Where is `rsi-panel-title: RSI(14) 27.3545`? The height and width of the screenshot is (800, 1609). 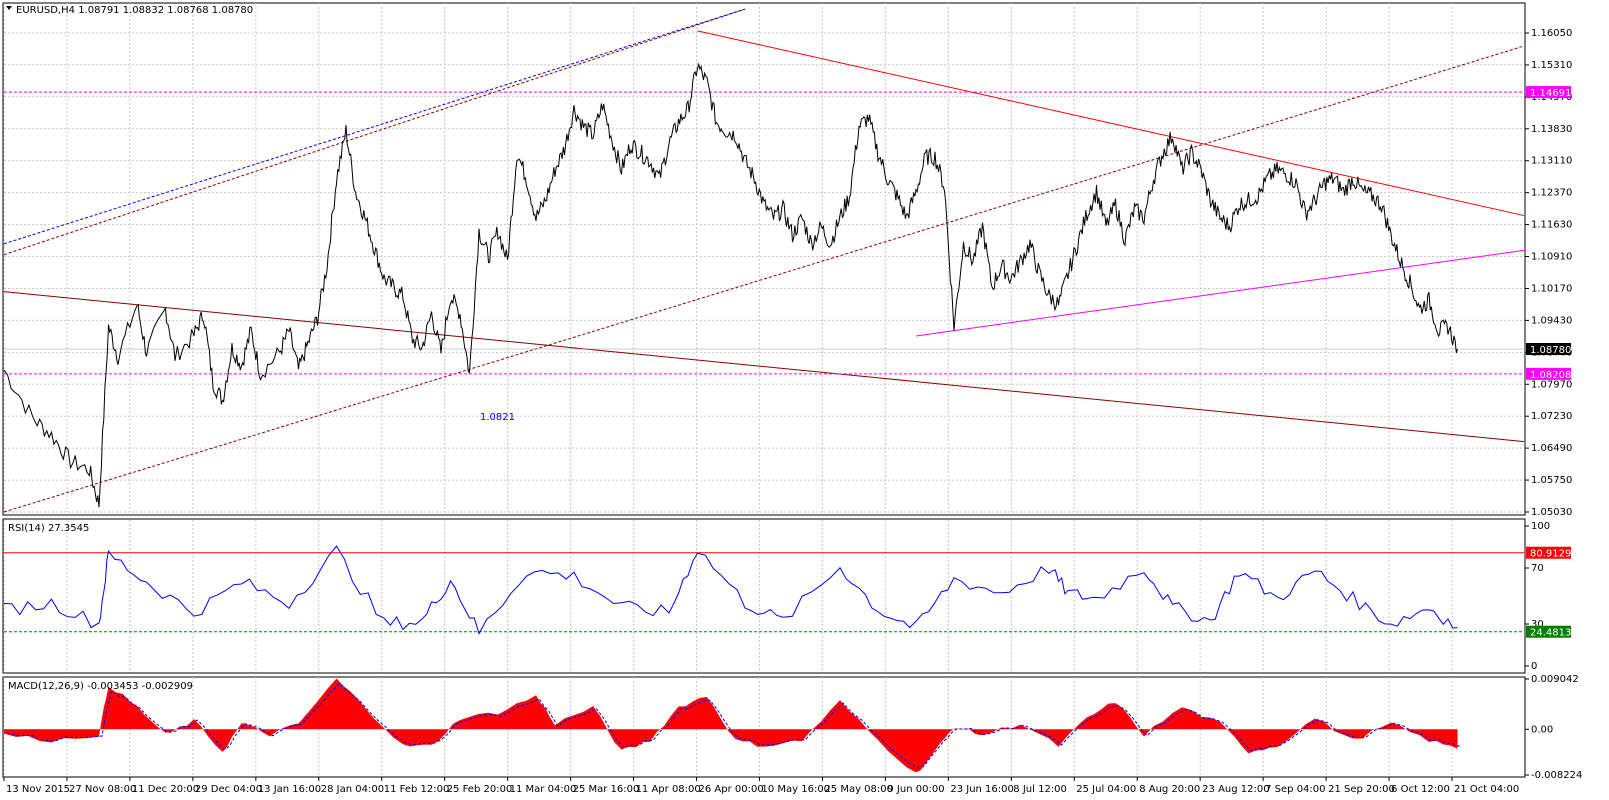 rsi-panel-title: RSI(14) 27.3545 is located at coordinates (48, 528).